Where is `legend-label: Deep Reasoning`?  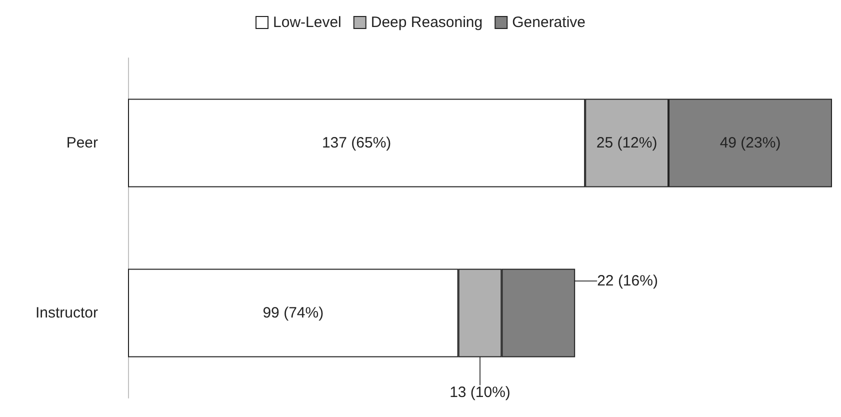 legend-label: Deep Reasoning is located at coordinates (426, 22).